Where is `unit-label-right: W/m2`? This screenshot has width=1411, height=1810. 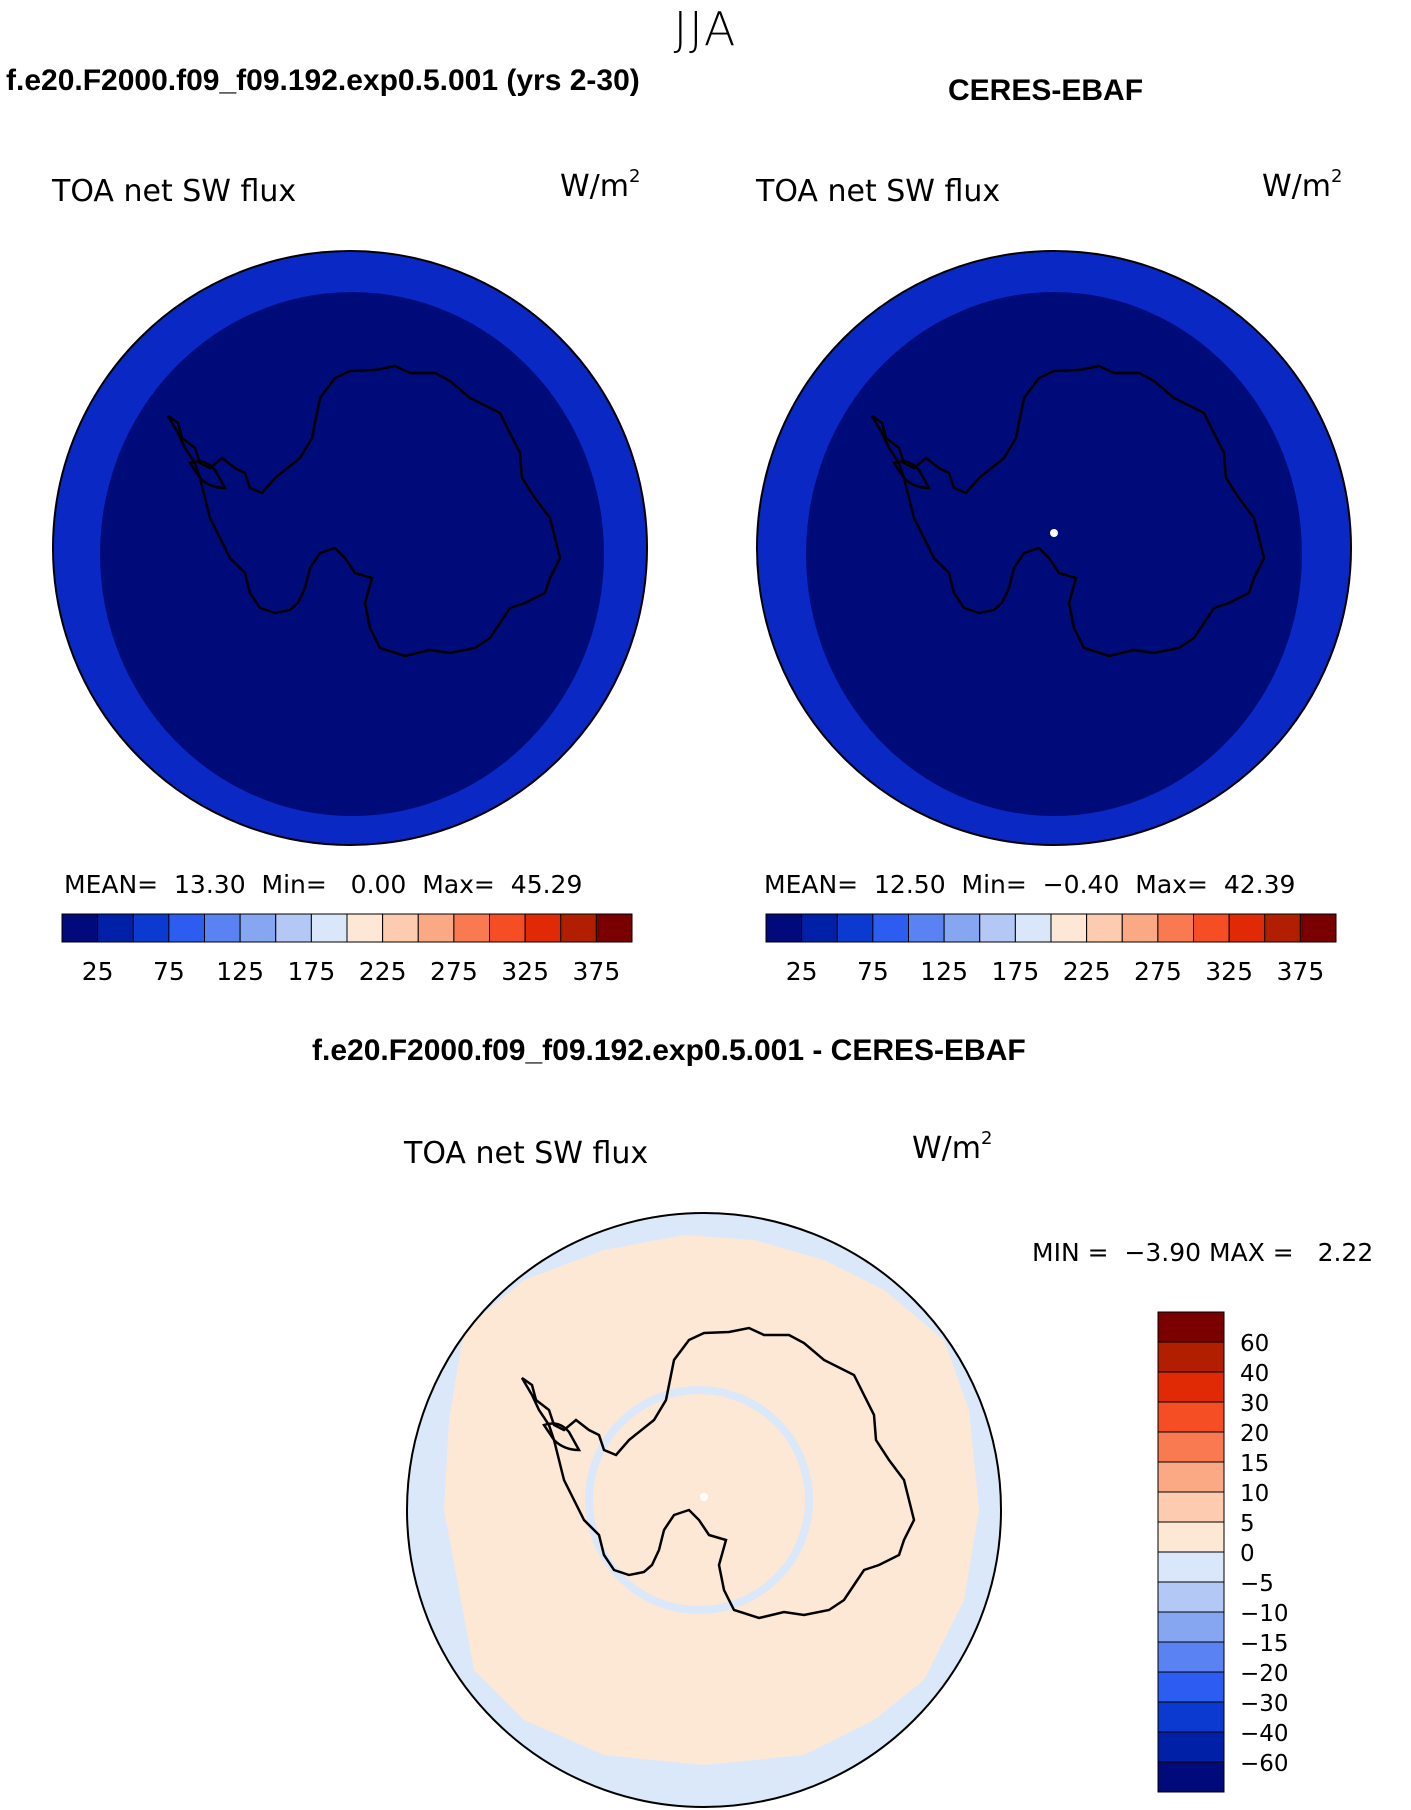
unit-label-right: W/m2 is located at coordinates (1302, 185).